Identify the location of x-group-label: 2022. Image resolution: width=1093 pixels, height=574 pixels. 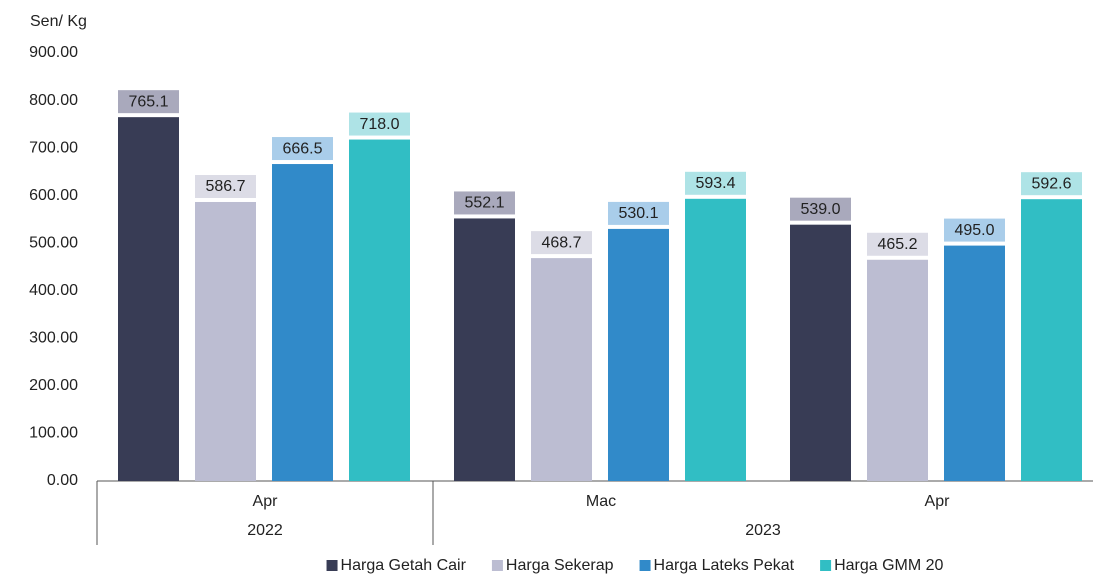
(265, 530).